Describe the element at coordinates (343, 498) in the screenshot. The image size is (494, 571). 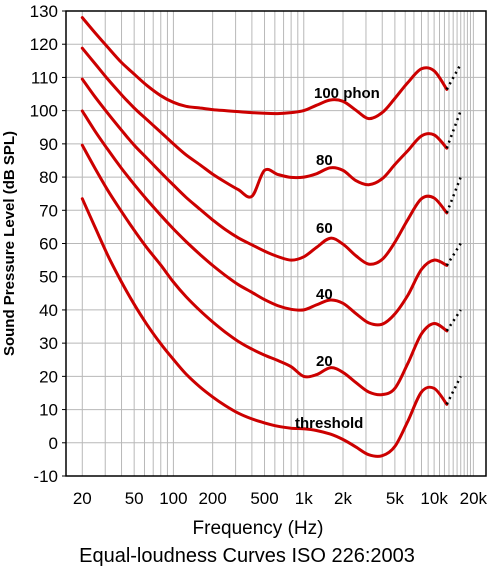
I see `x-tick-label: 2k` at that location.